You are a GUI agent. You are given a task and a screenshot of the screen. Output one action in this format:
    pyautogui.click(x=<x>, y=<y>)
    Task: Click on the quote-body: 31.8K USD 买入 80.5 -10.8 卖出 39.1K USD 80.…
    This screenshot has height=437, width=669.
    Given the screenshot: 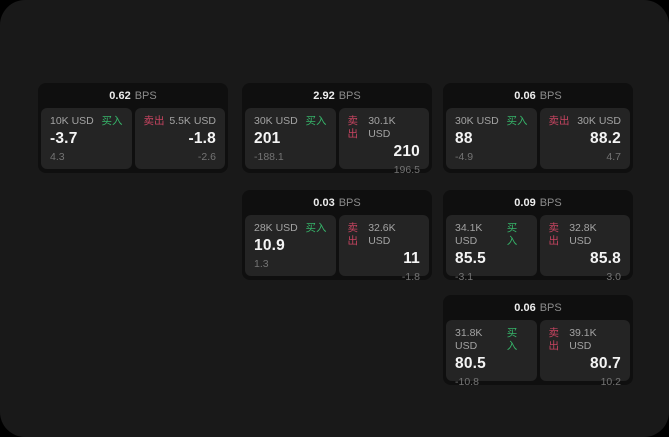 What is the action you would take?
    pyautogui.click(x=538, y=354)
    